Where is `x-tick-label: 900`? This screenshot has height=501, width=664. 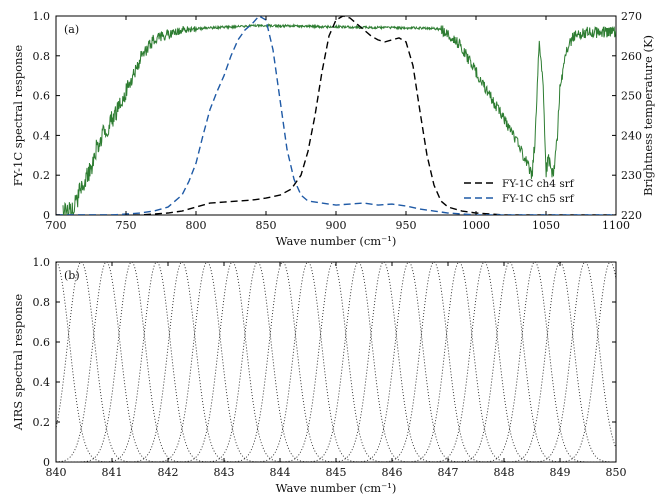 x-tick-label: 900 is located at coordinates (336, 225).